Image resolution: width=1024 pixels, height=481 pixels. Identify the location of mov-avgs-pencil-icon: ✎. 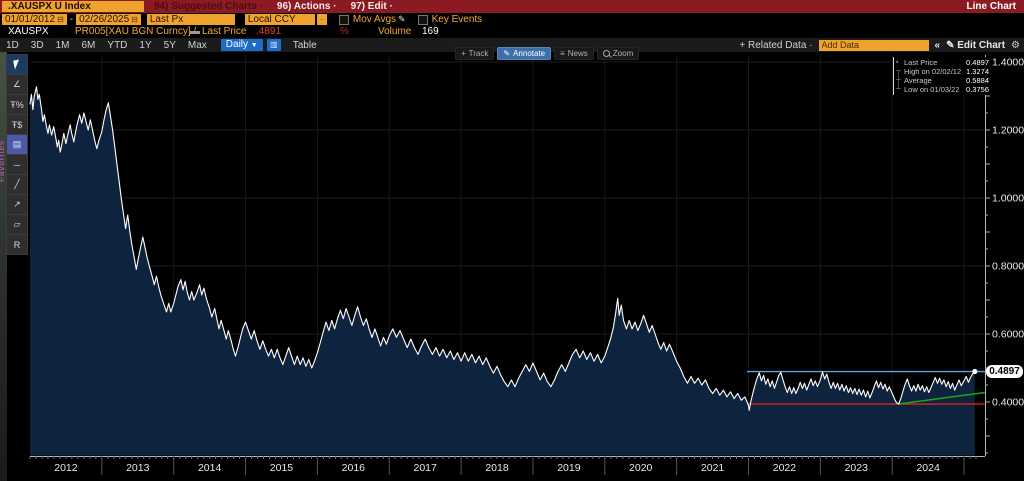
(402, 19).